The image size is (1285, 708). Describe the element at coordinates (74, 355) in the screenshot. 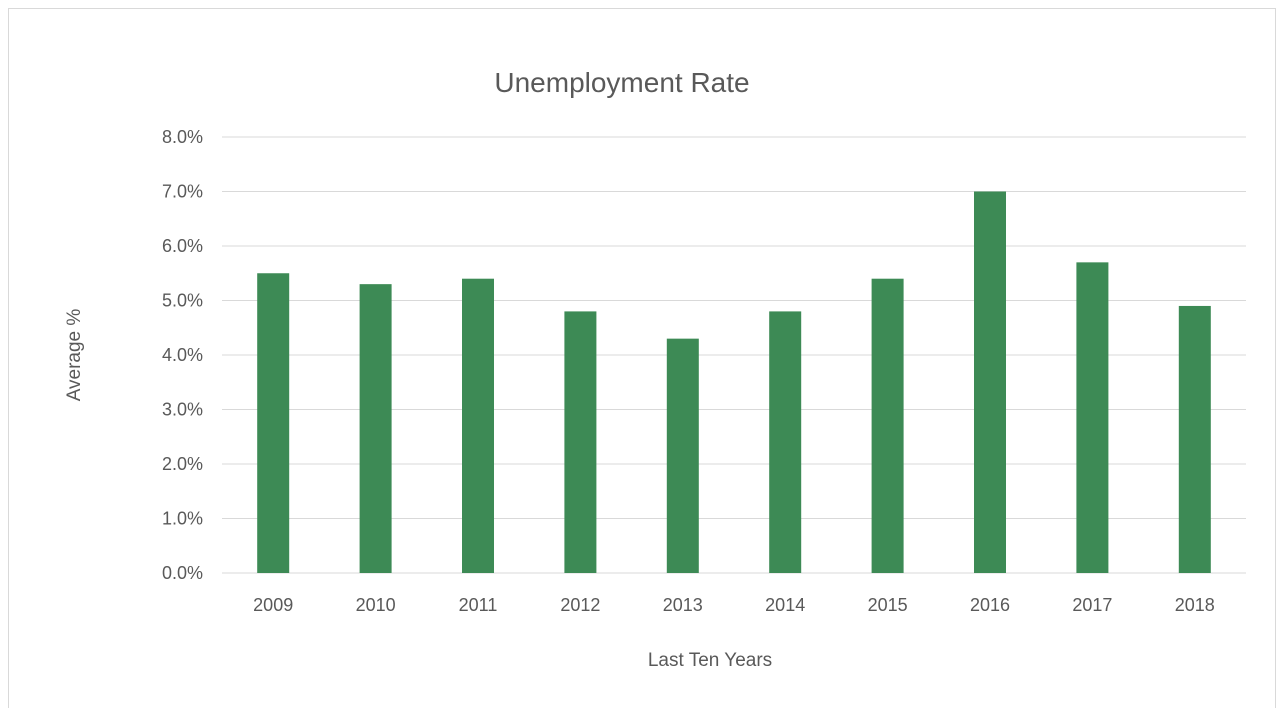

I see `y-axis-label: Average %` at that location.